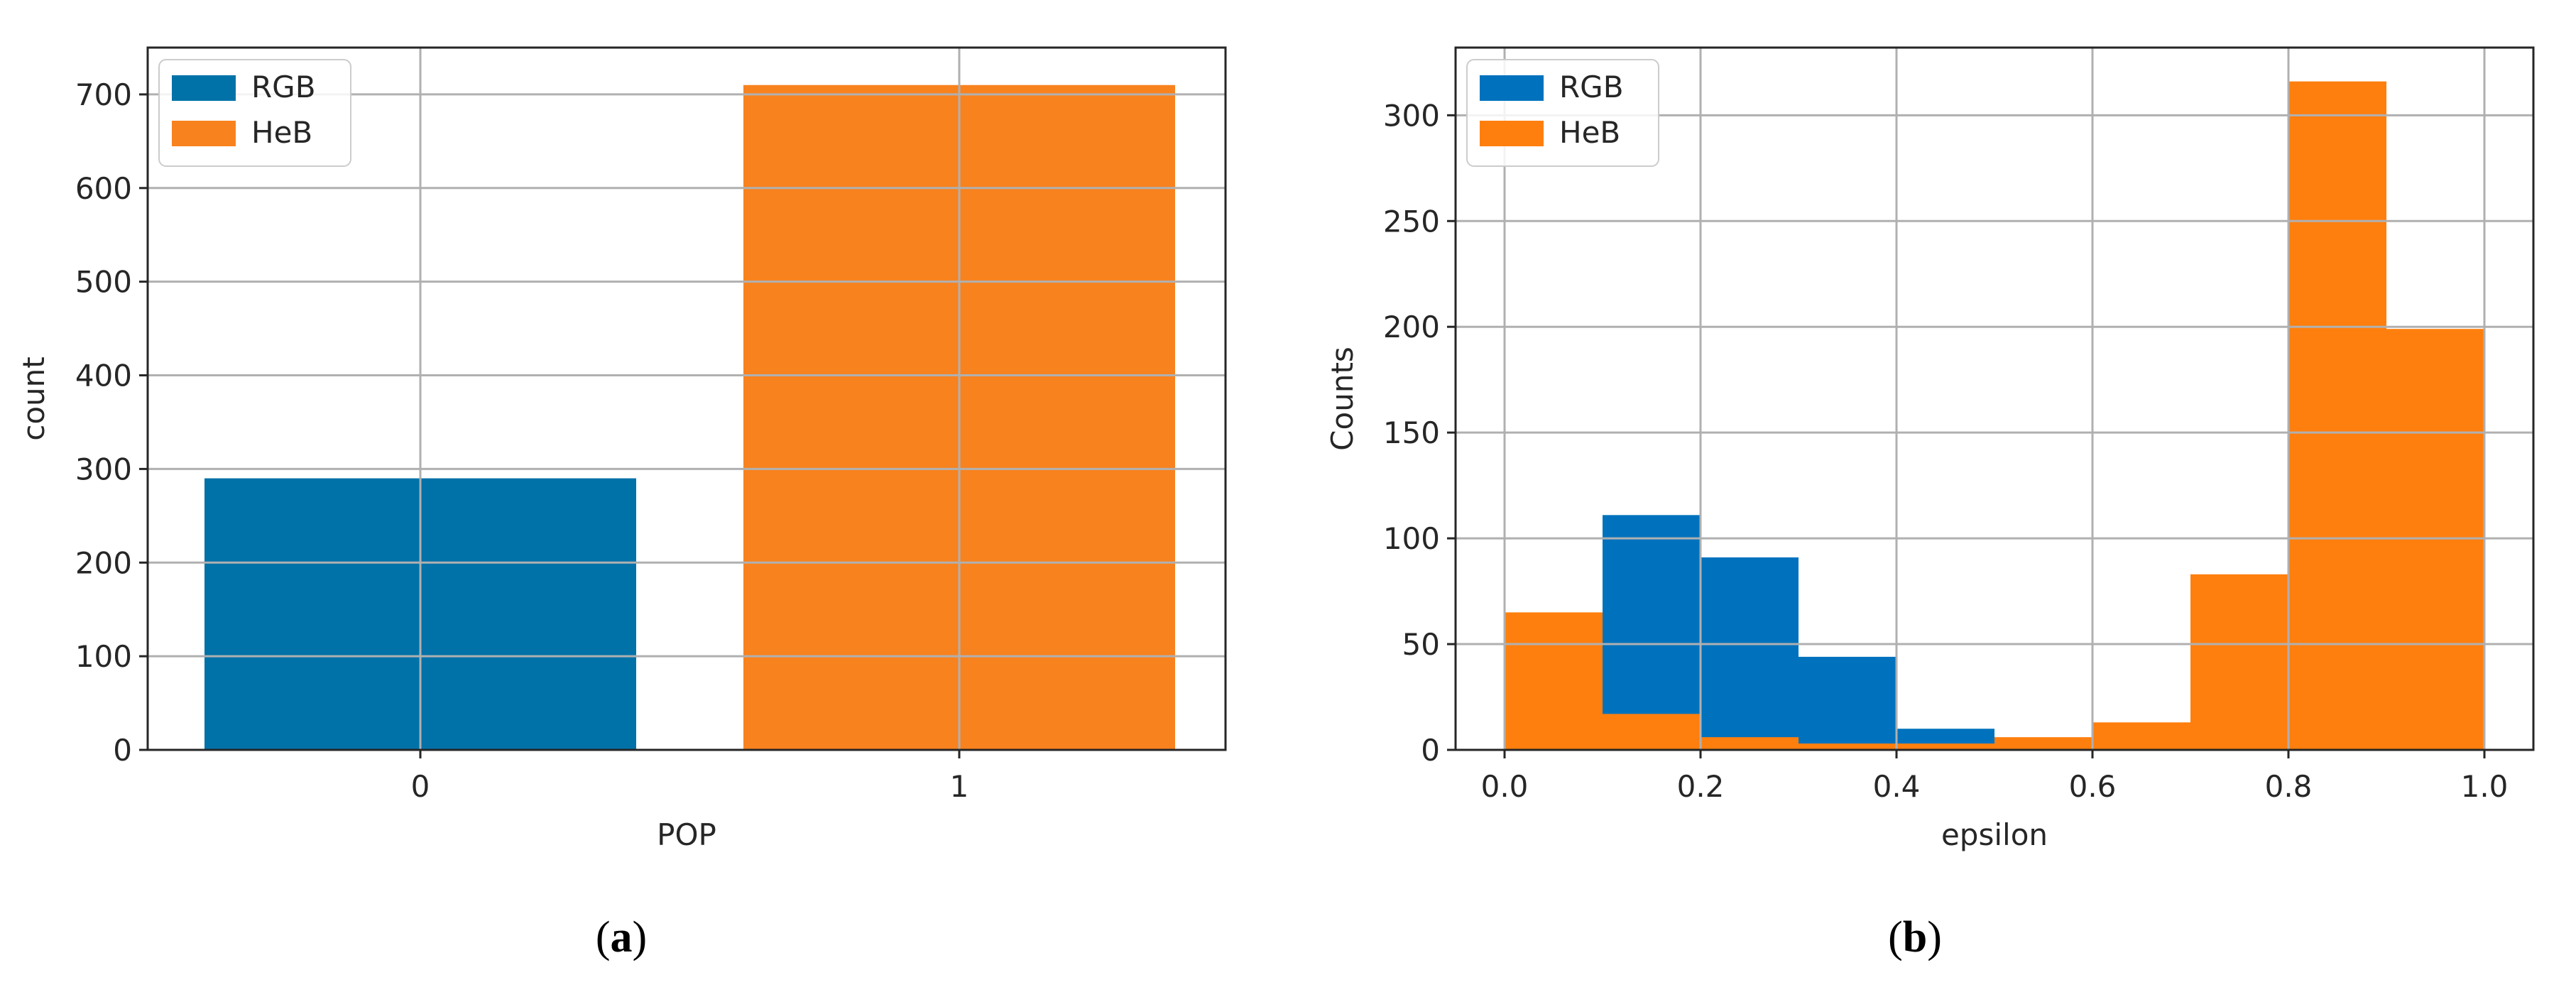 The image size is (2576, 997). What do you see at coordinates (2093, 786) in the screenshot?
I see `x-tick-label-0.6: 0.6` at bounding box center [2093, 786].